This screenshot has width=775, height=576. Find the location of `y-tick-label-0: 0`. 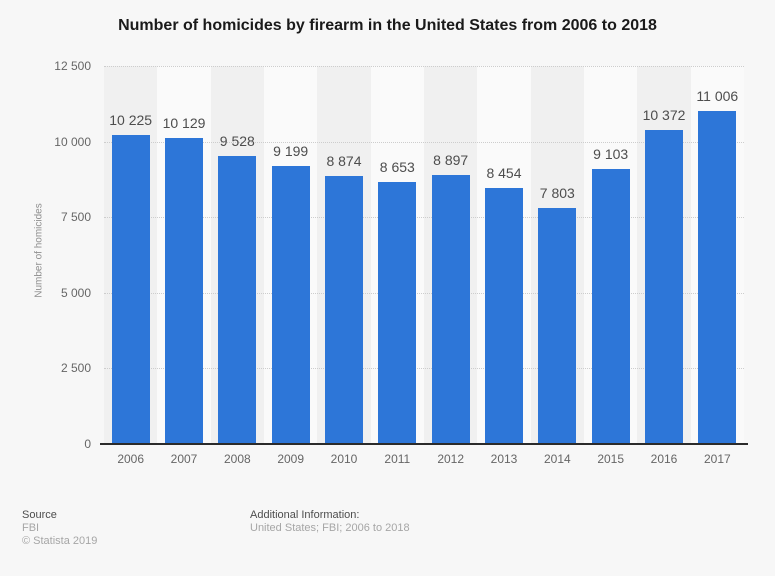

y-tick-label-0: 0 is located at coordinates (87, 444).